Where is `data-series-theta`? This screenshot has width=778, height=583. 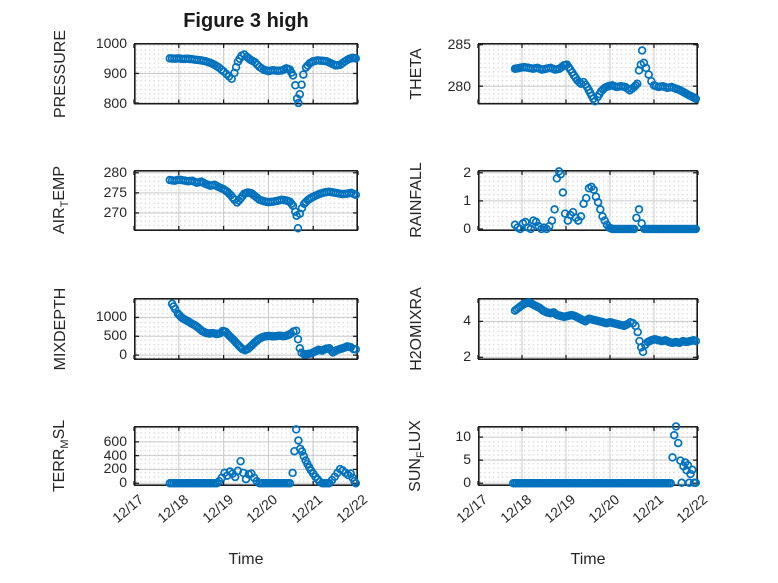 data-series-theta is located at coordinates (605, 76).